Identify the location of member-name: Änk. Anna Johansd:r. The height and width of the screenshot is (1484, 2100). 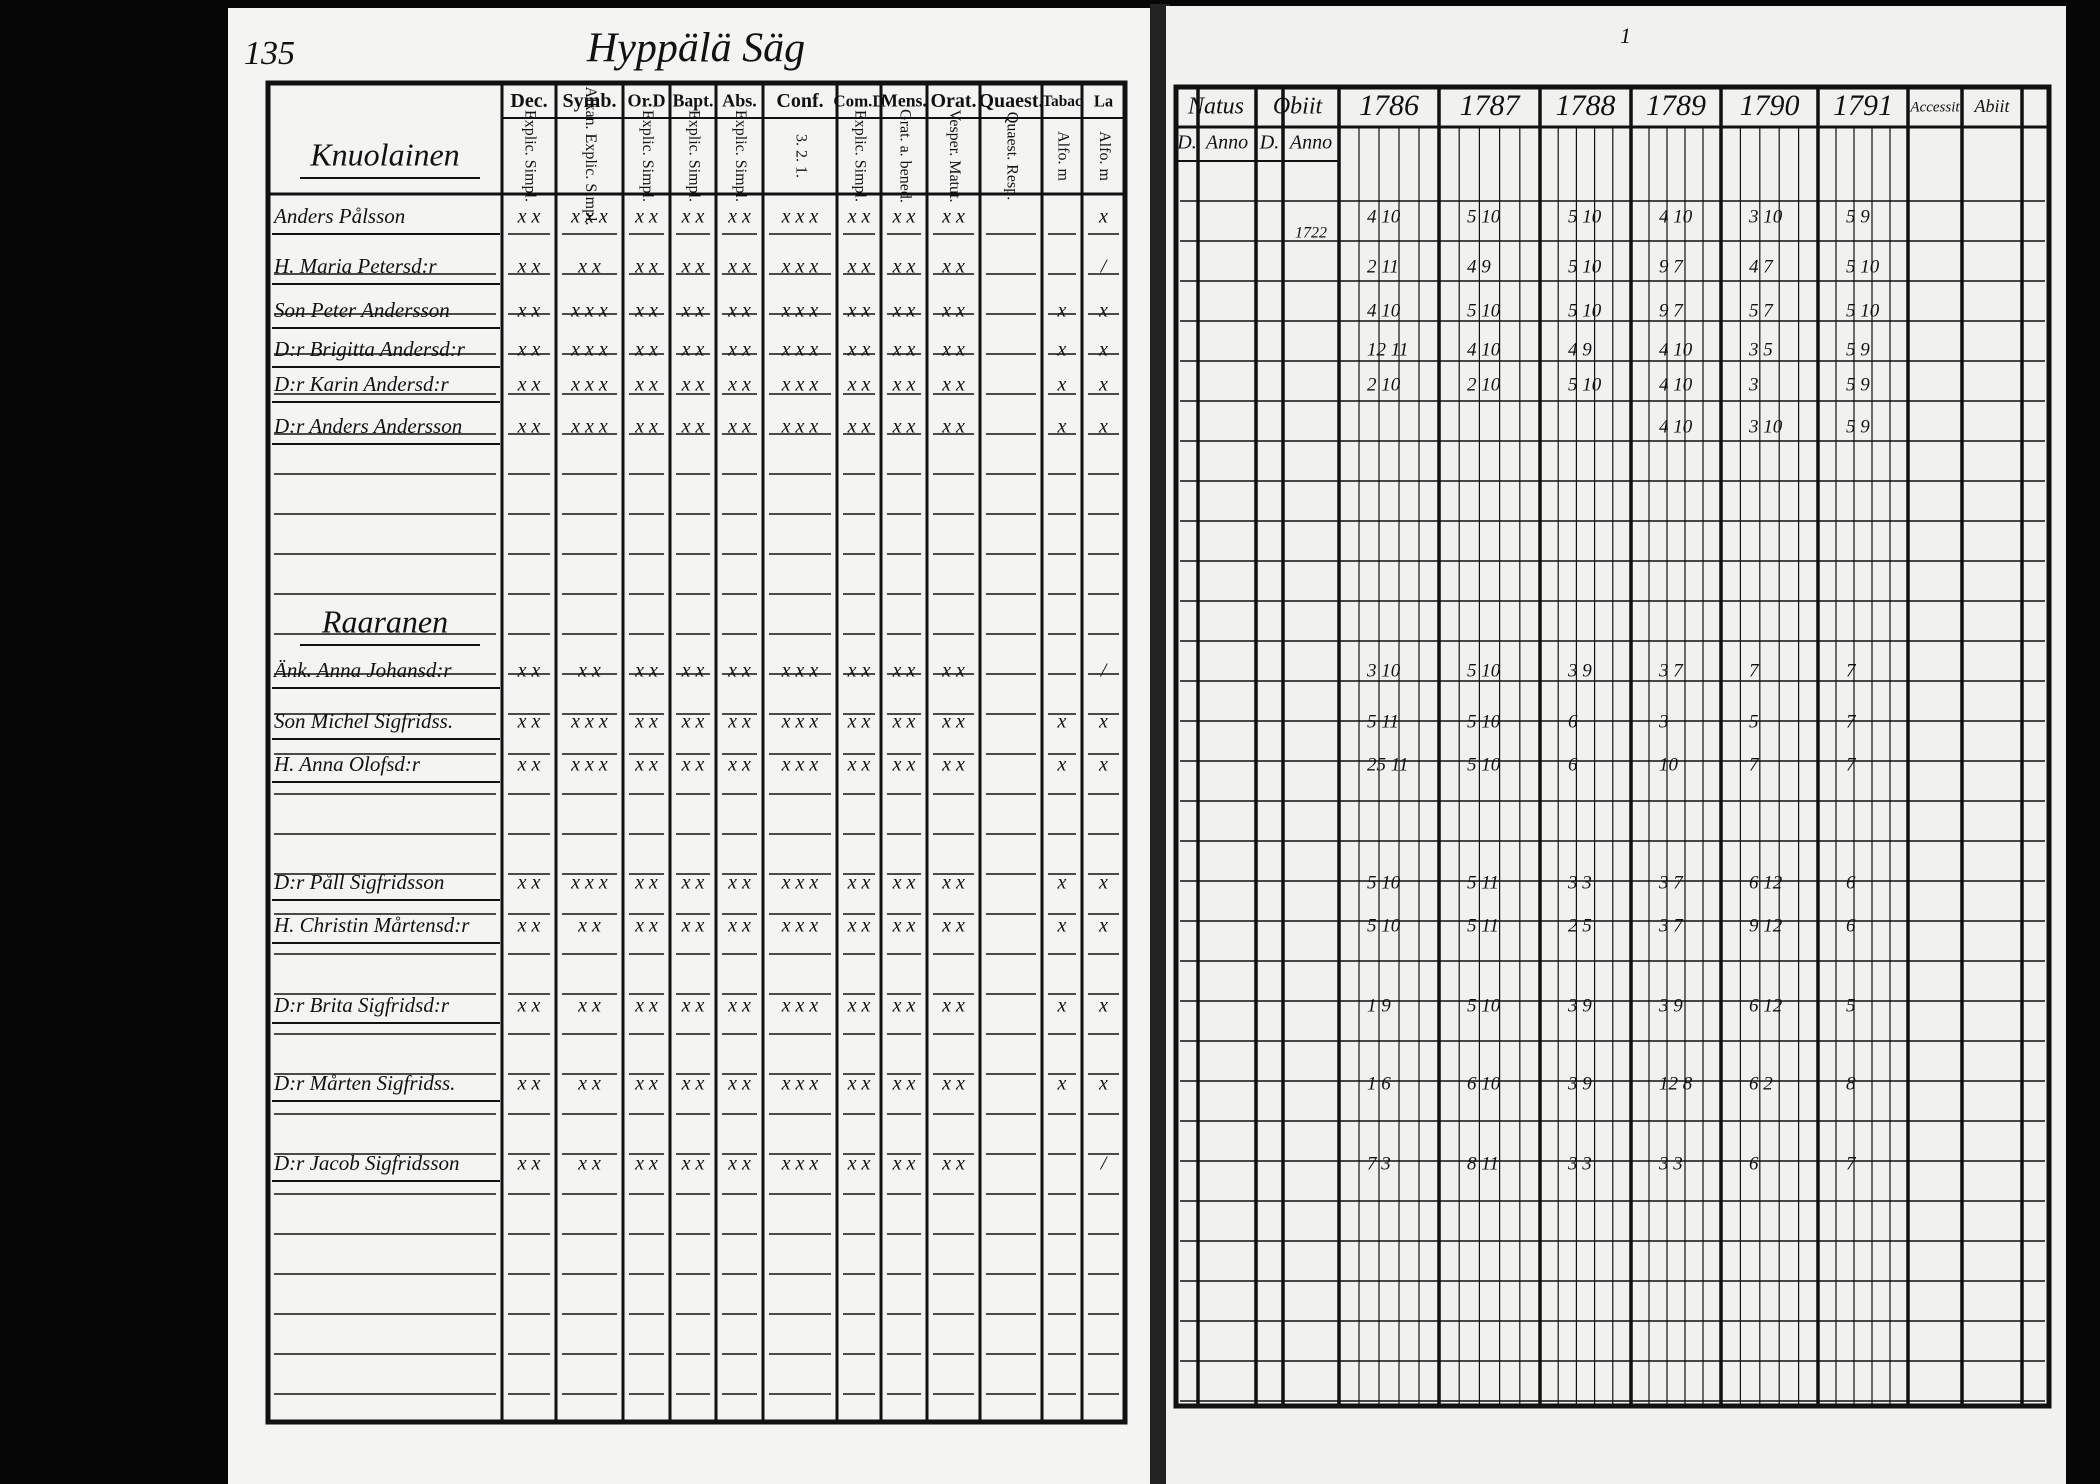
(362, 670).